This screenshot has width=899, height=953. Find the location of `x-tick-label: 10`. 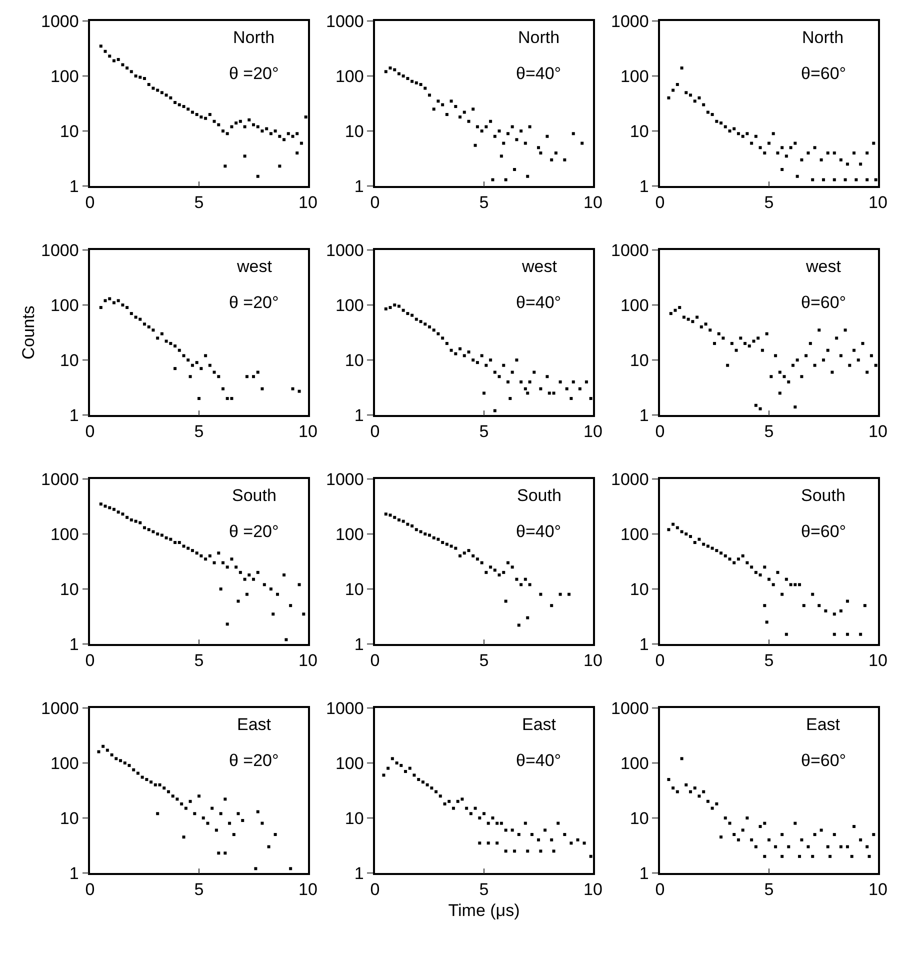

x-tick-label: 10 is located at coordinates (308, 660).